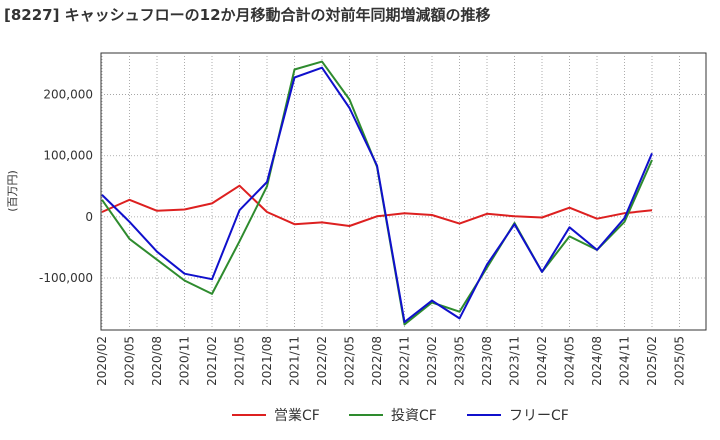 The height and width of the screenshot is (440, 720). What do you see at coordinates (297, 416) in the screenshot?
I see `legend-label-1: 営業CF` at bounding box center [297, 416].